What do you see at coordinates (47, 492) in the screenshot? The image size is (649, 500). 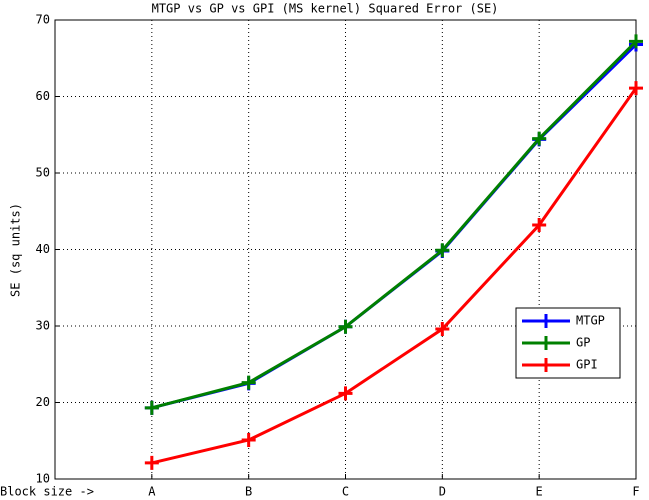 I see `x-tick-label: Block size ->` at bounding box center [47, 492].